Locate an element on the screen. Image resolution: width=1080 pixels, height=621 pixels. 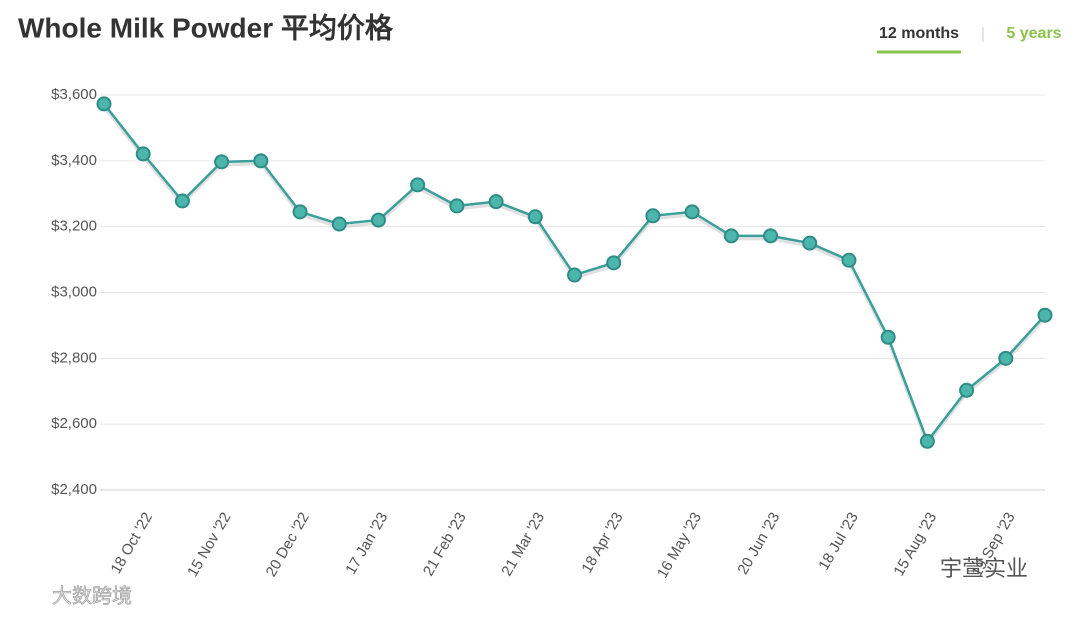
x-tick-label: 17 Jan '23 is located at coordinates (366, 543).